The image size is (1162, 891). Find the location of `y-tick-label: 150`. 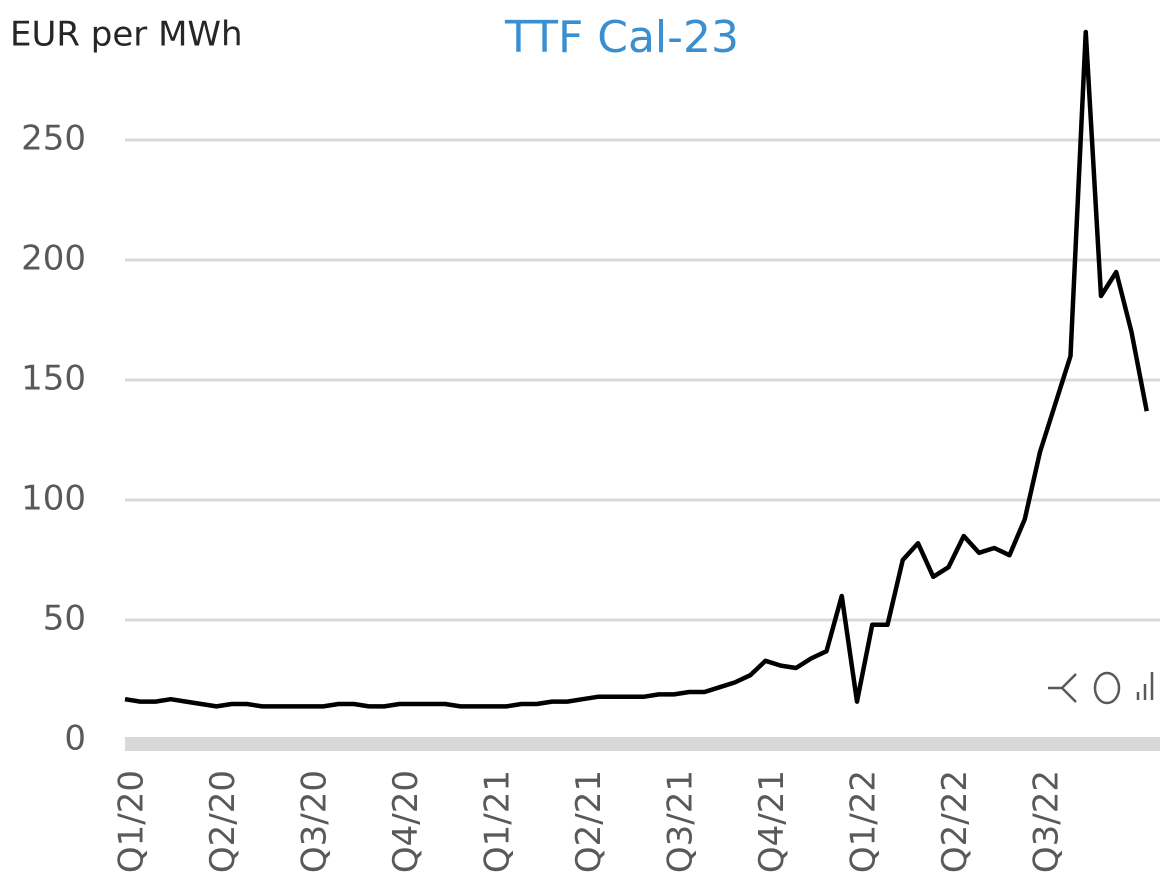

y-tick-label: 150 is located at coordinates (53, 379).